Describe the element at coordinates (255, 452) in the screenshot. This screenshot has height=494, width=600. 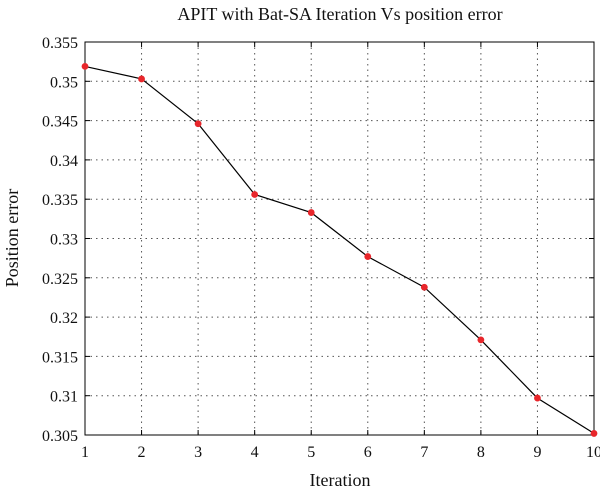
I see `x-tick-label: 4` at that location.